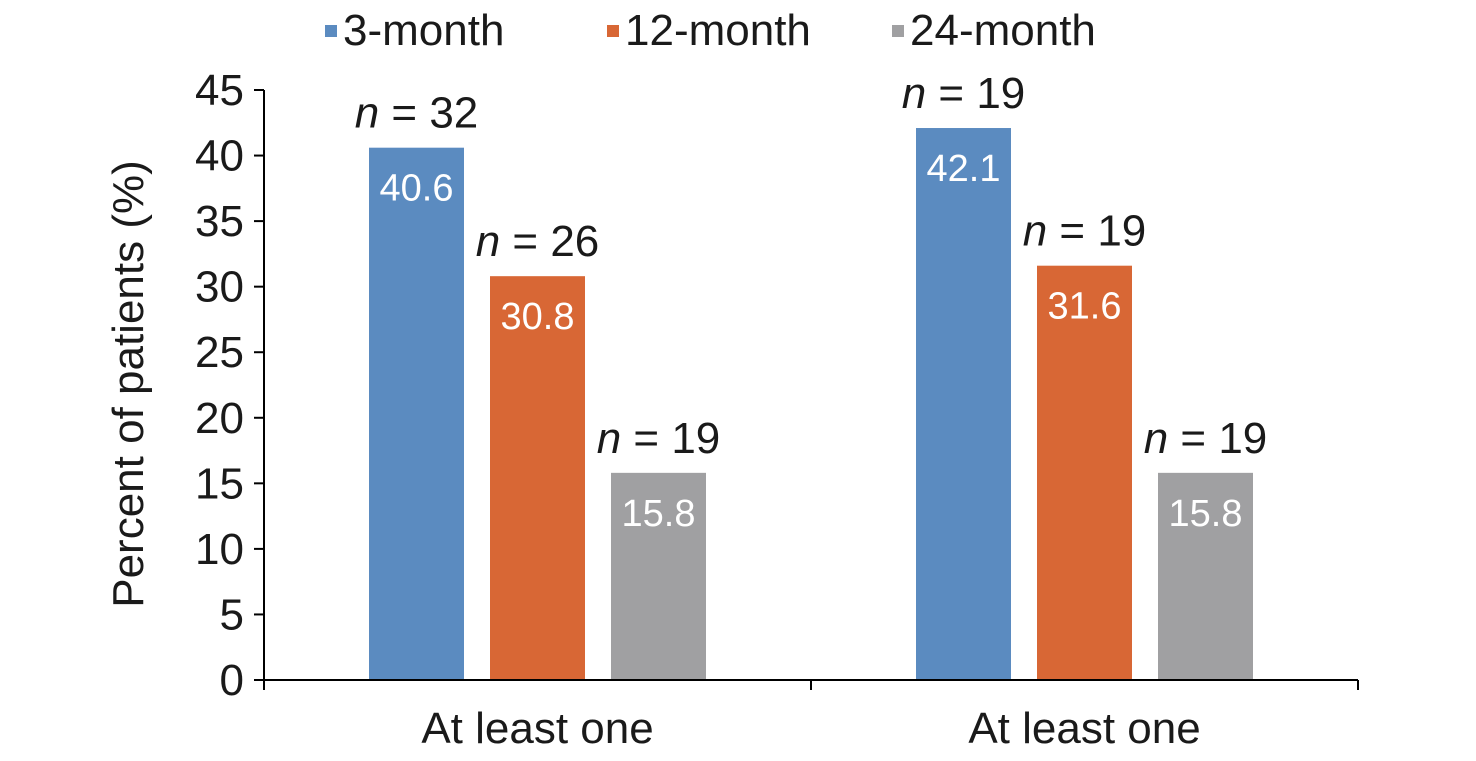  What do you see at coordinates (219, 221) in the screenshot?
I see `y-tick-label: 35` at bounding box center [219, 221].